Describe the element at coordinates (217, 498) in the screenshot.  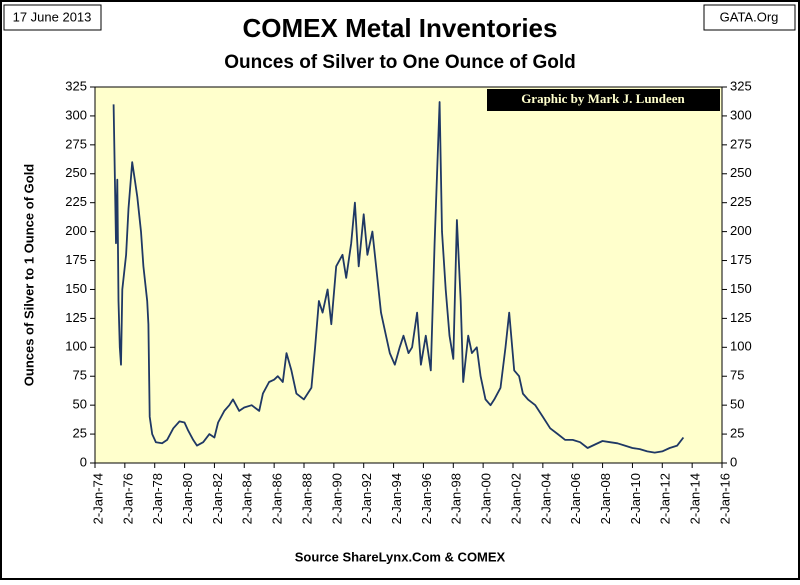
I see `x-tick-label: 2-Jan-82` at that location.